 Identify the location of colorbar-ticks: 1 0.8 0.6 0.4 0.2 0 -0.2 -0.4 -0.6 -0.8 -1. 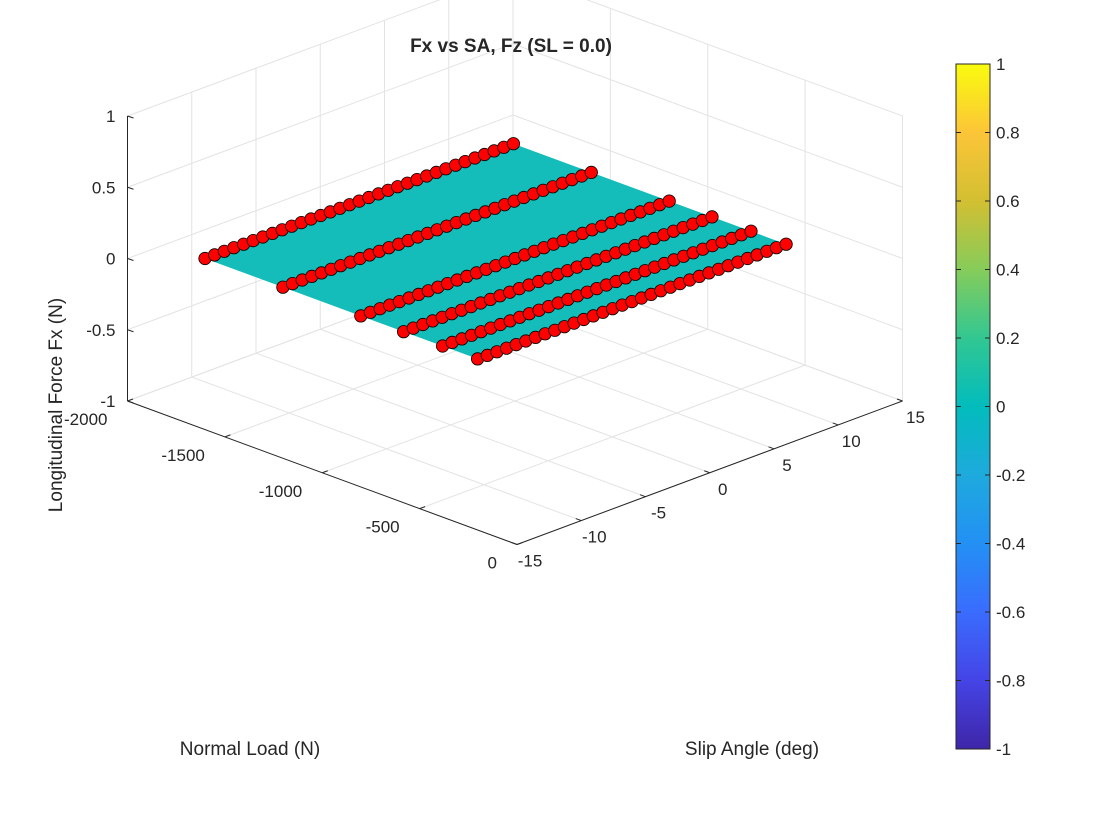
(990, 407).